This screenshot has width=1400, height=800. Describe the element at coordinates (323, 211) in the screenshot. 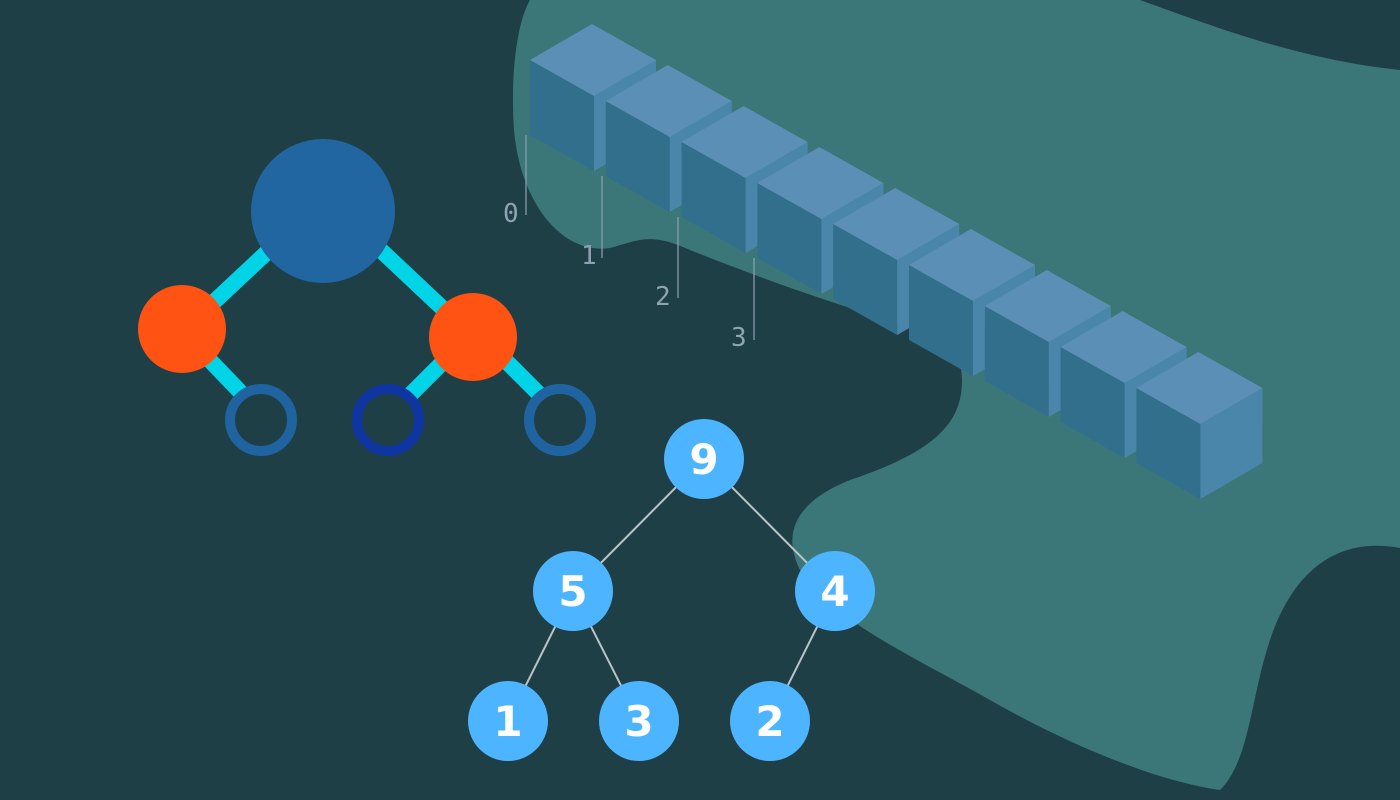

I see `tree-root-node-icon` at that location.